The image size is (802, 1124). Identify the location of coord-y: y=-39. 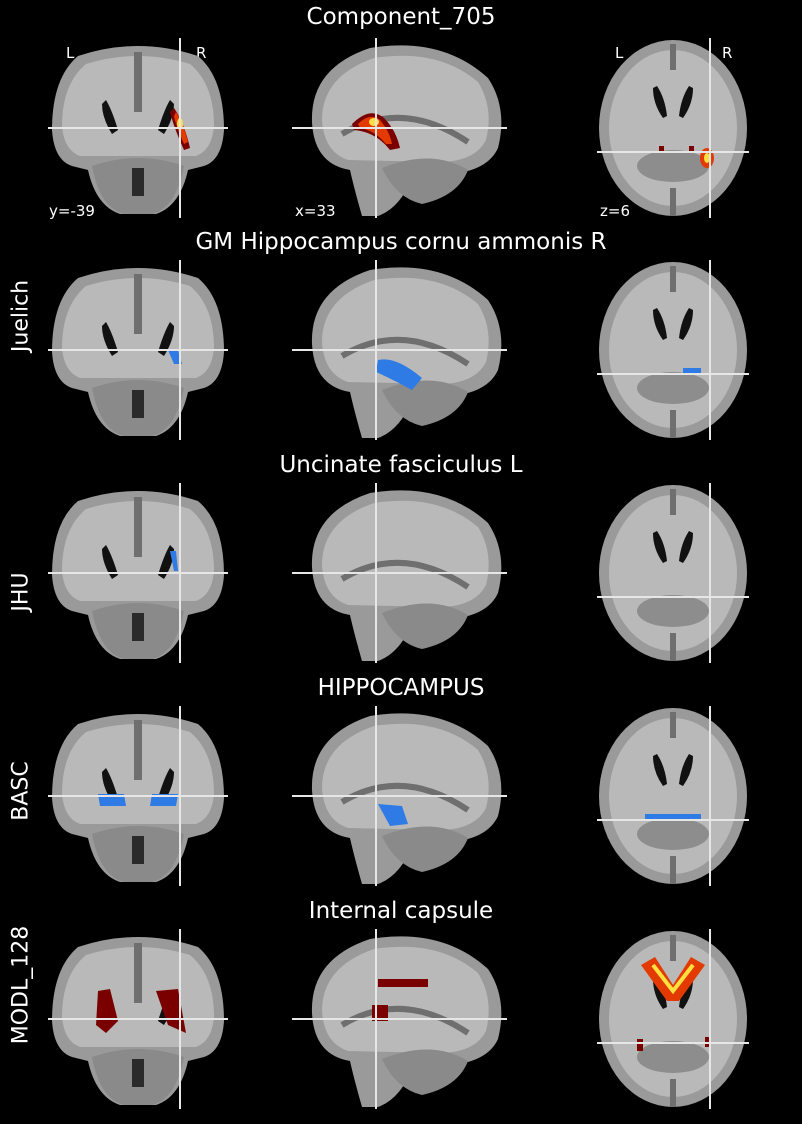
(72, 211).